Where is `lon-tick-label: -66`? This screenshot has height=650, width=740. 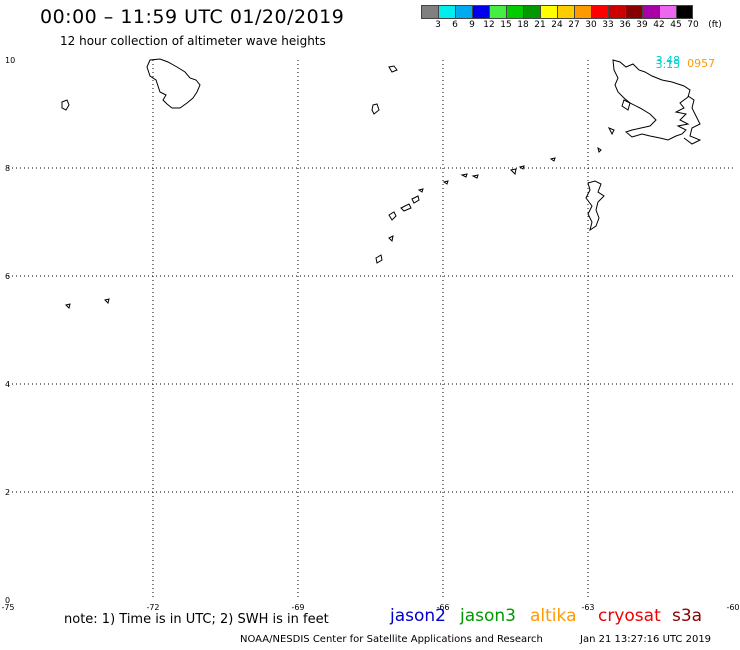
lon-tick-label: -66 is located at coordinates (442, 607).